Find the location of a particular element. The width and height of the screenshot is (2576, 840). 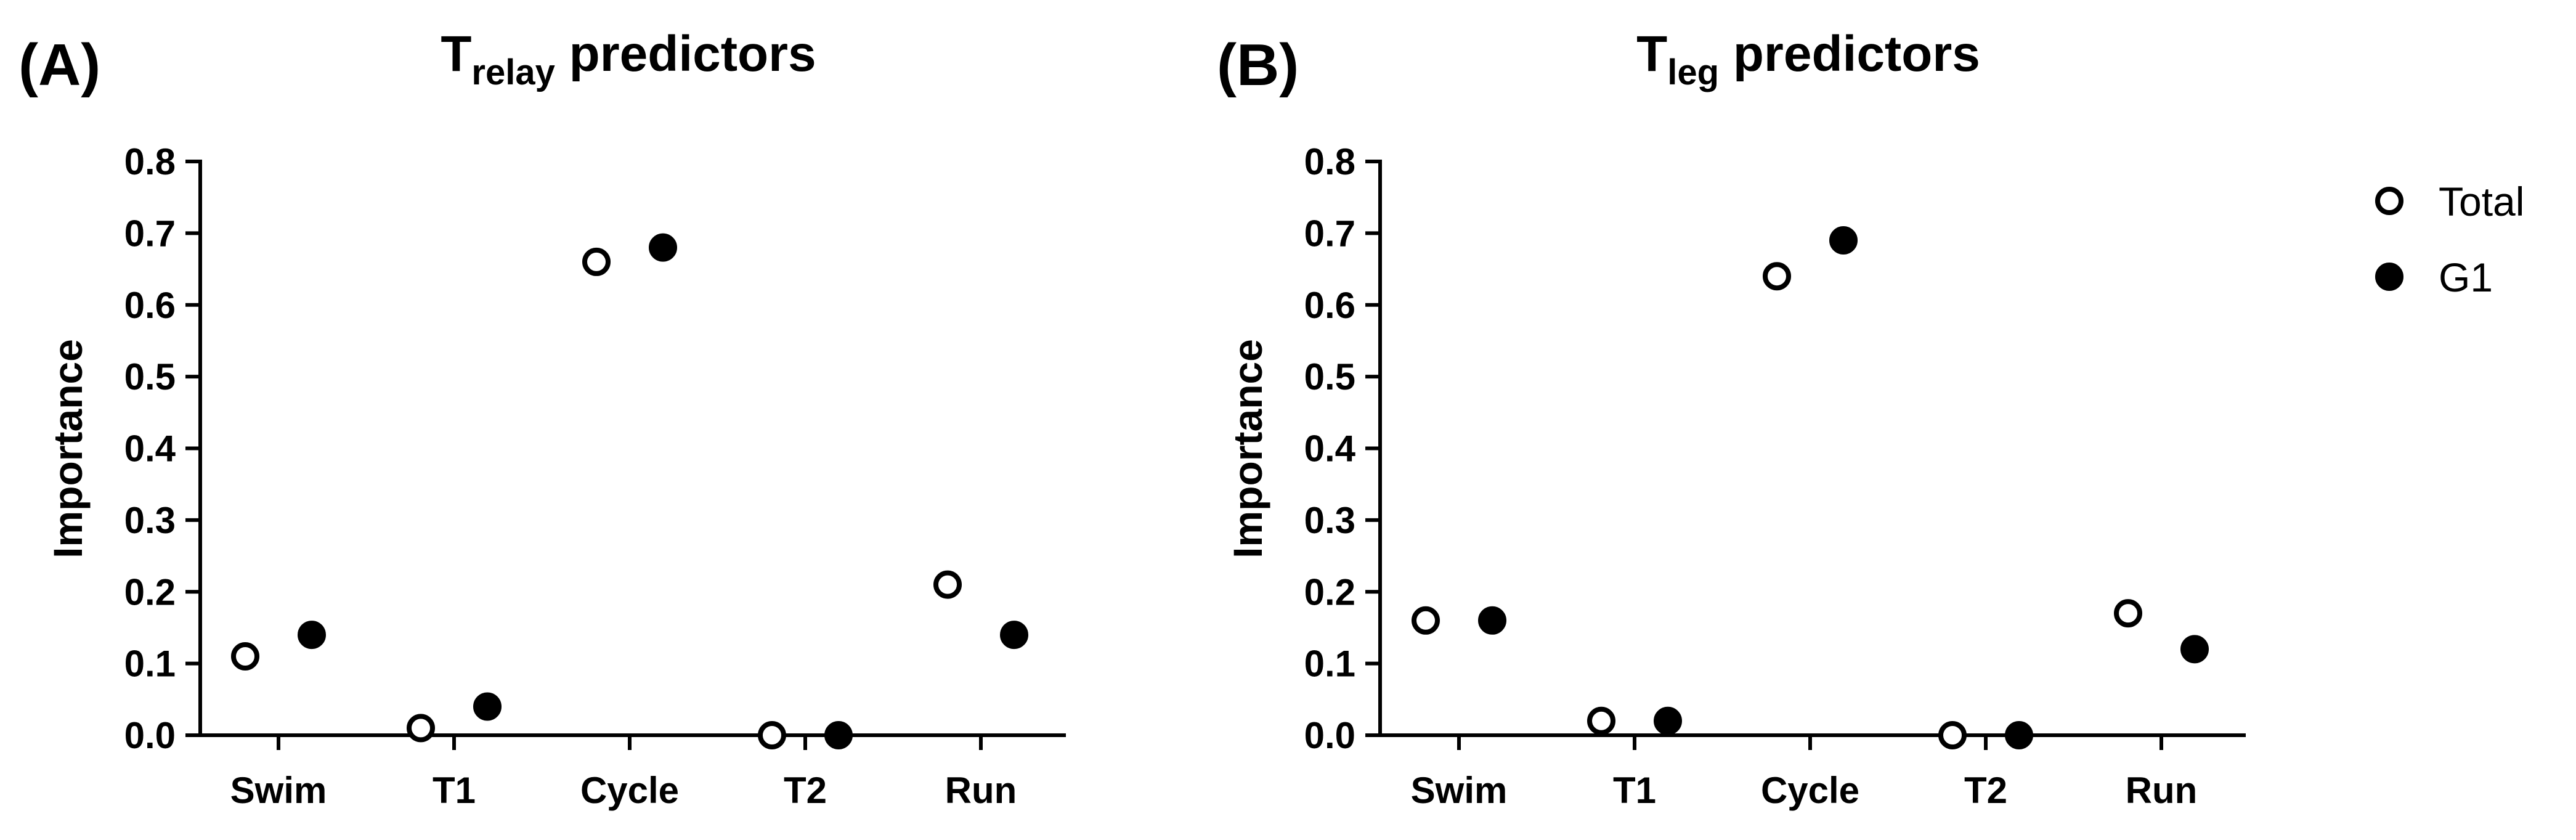

panel-b-point-total-swim is located at coordinates (1426, 620).